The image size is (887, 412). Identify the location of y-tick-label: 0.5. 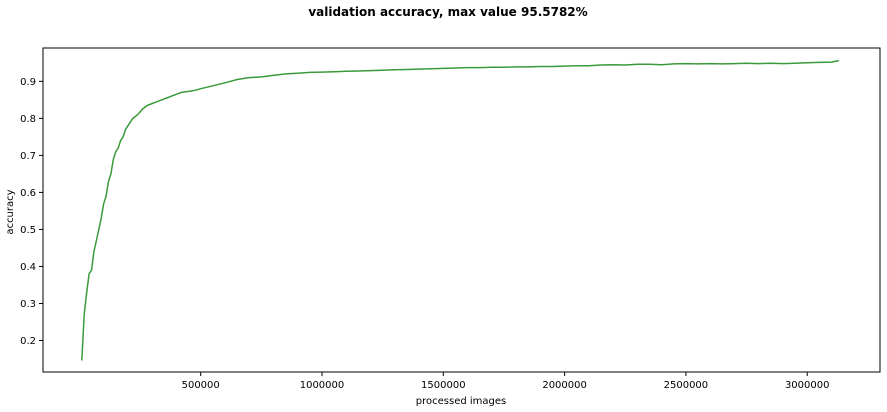
(28, 230).